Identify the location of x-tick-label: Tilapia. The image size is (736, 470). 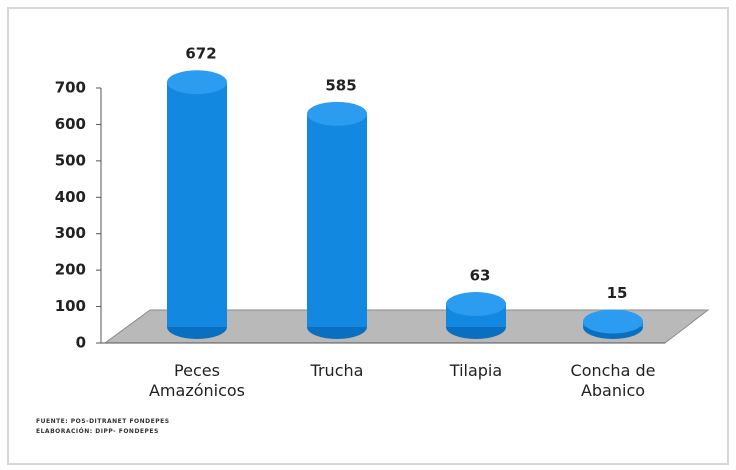
(476, 370).